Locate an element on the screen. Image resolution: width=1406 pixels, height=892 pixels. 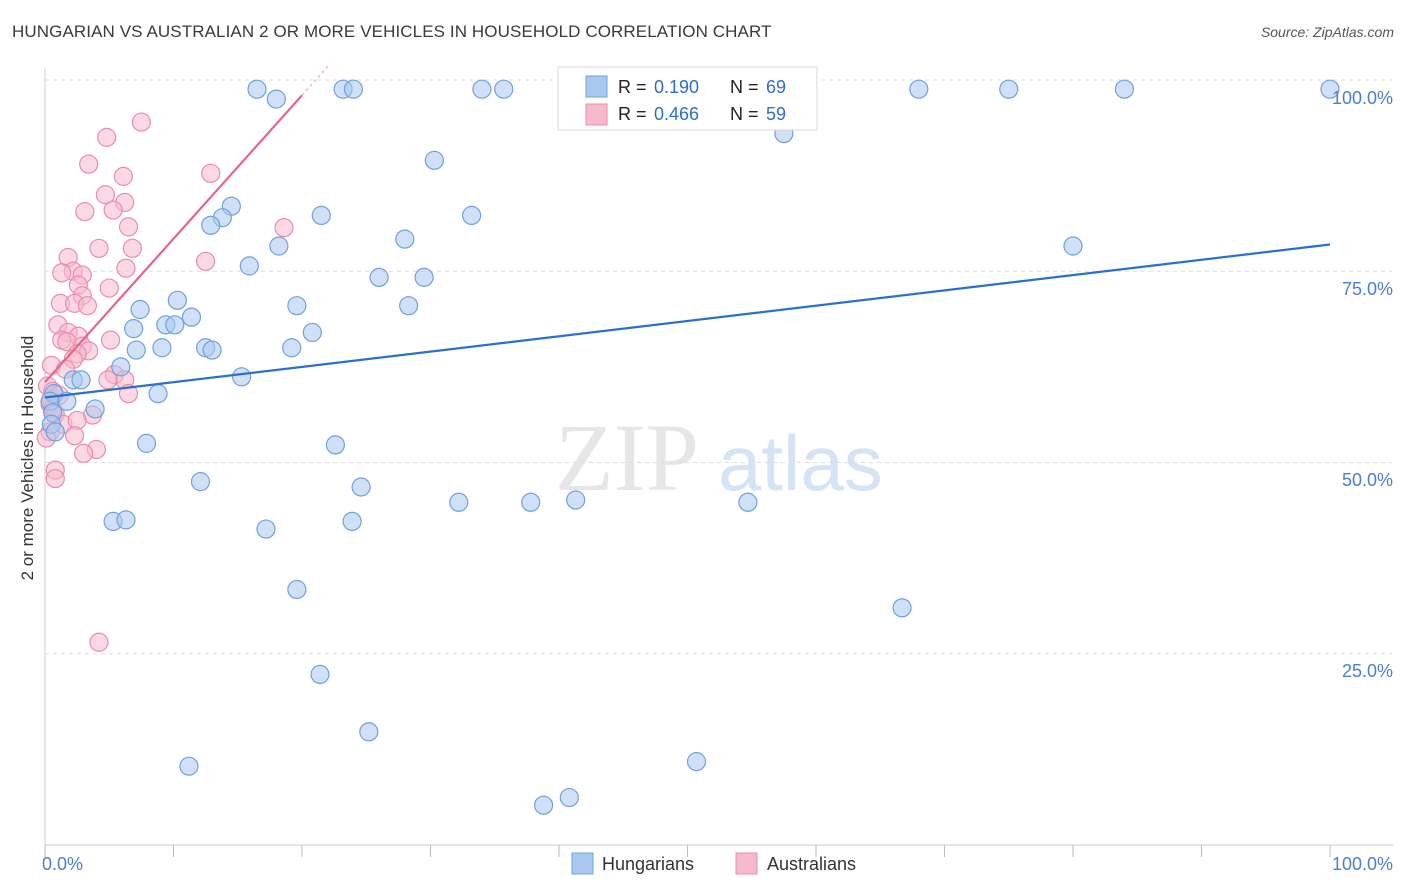
correlation-legend: R = 0.190 N = 69 R = 0.466 N = 59 is located at coordinates (687, 98).